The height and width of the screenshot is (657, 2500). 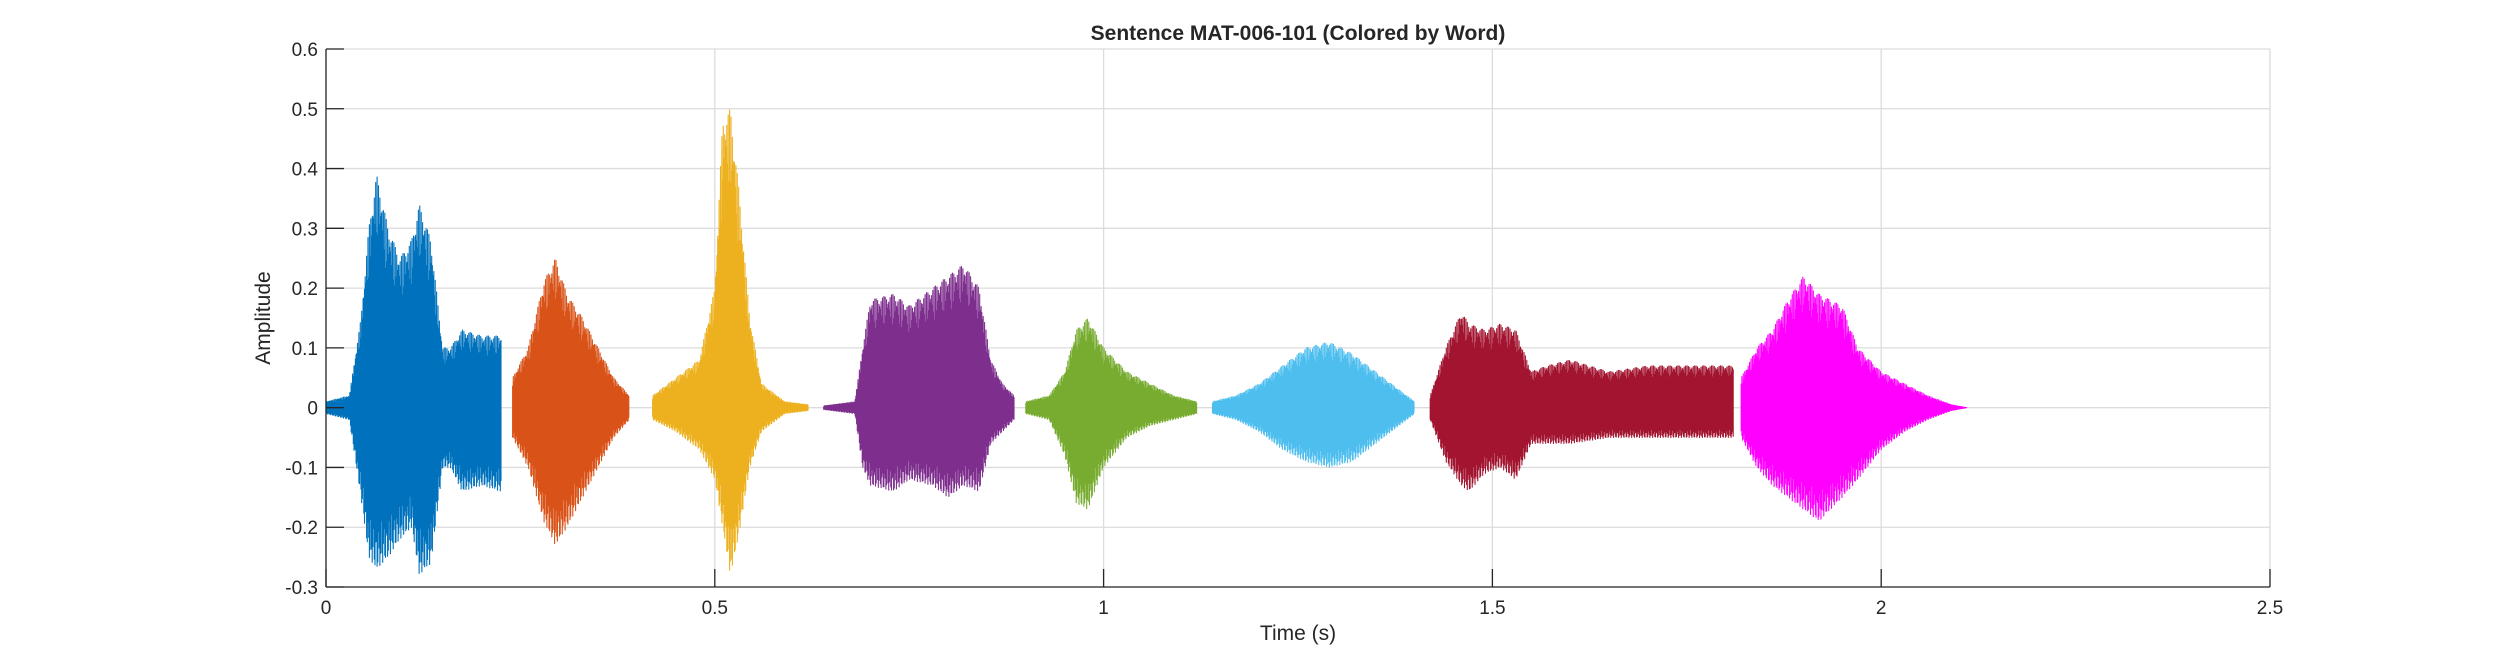 What do you see at coordinates (326, 608) in the screenshot?
I see `x-tick-label: 0` at bounding box center [326, 608].